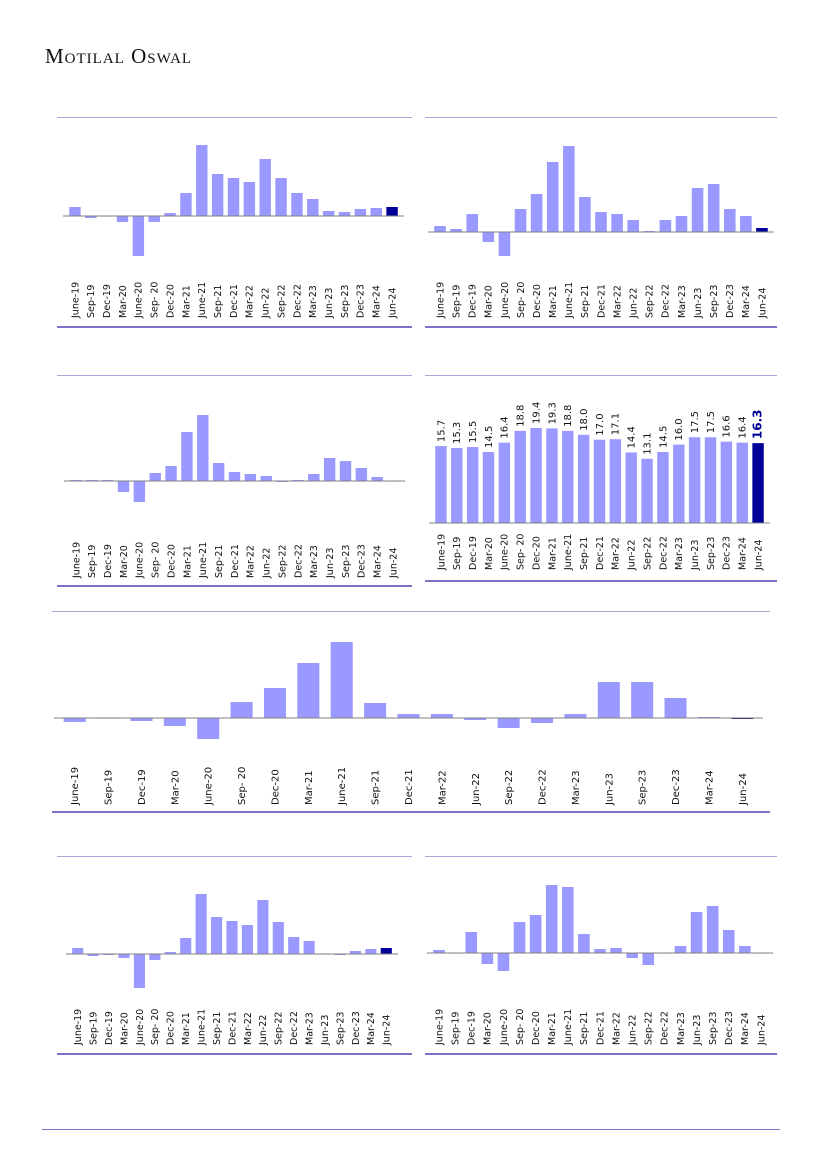  I want to click on data-label: 18.8, so click(568, 416).